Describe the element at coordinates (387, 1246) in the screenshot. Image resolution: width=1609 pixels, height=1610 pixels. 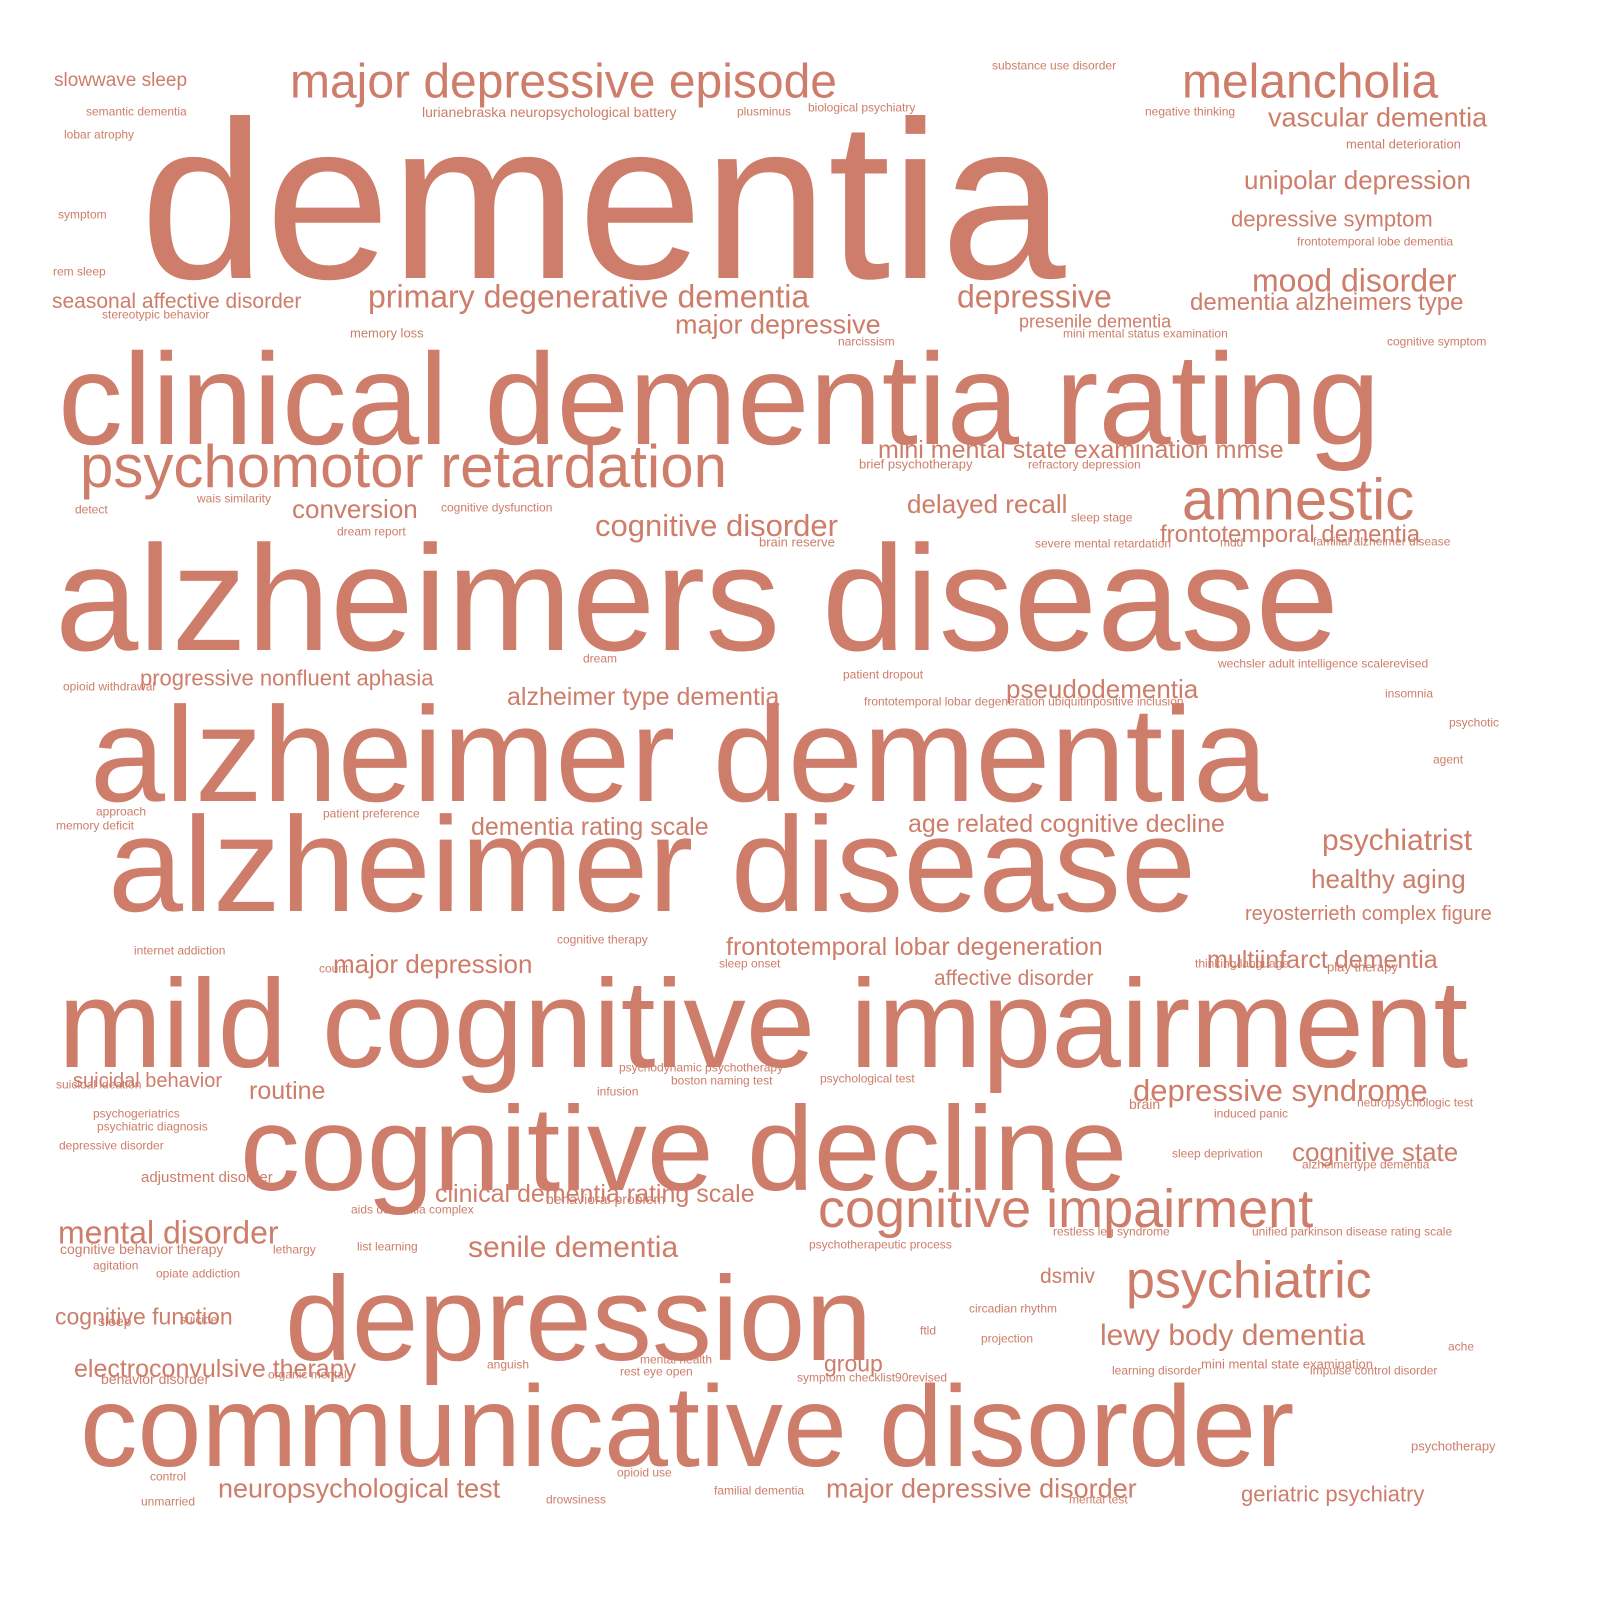
I see `word-list-learning: list learning` at that location.